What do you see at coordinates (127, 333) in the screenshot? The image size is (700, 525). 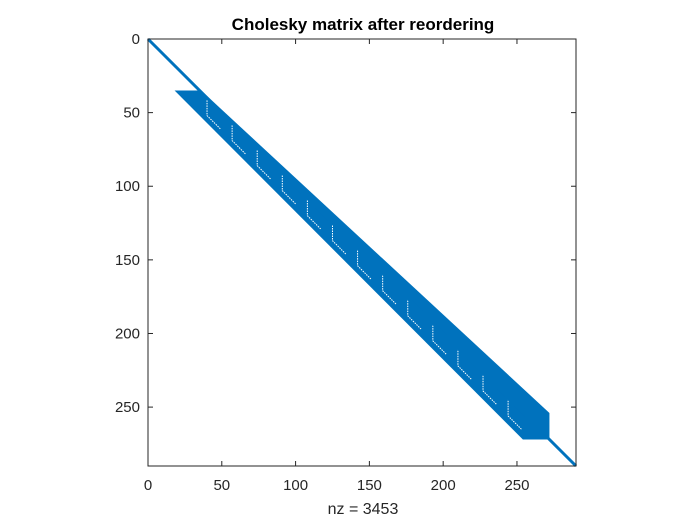 I see `y-tick-label: 200` at bounding box center [127, 333].